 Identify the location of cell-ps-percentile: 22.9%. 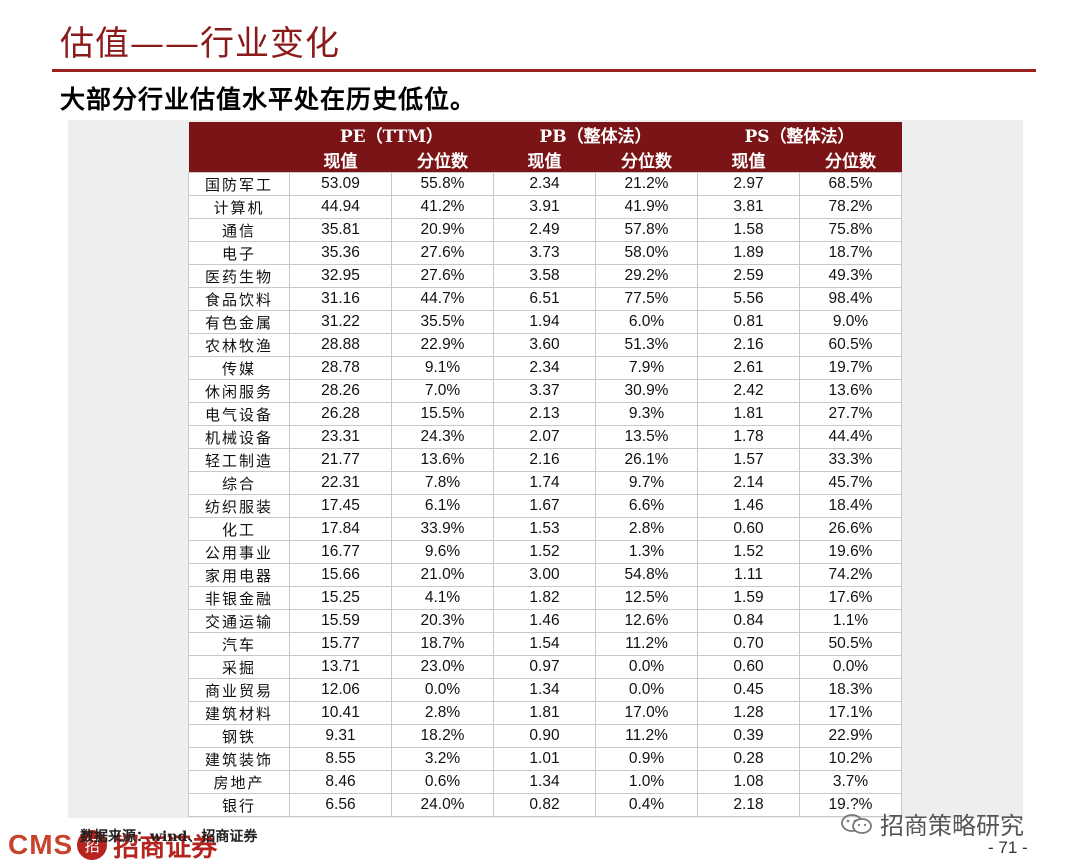
(850, 736).